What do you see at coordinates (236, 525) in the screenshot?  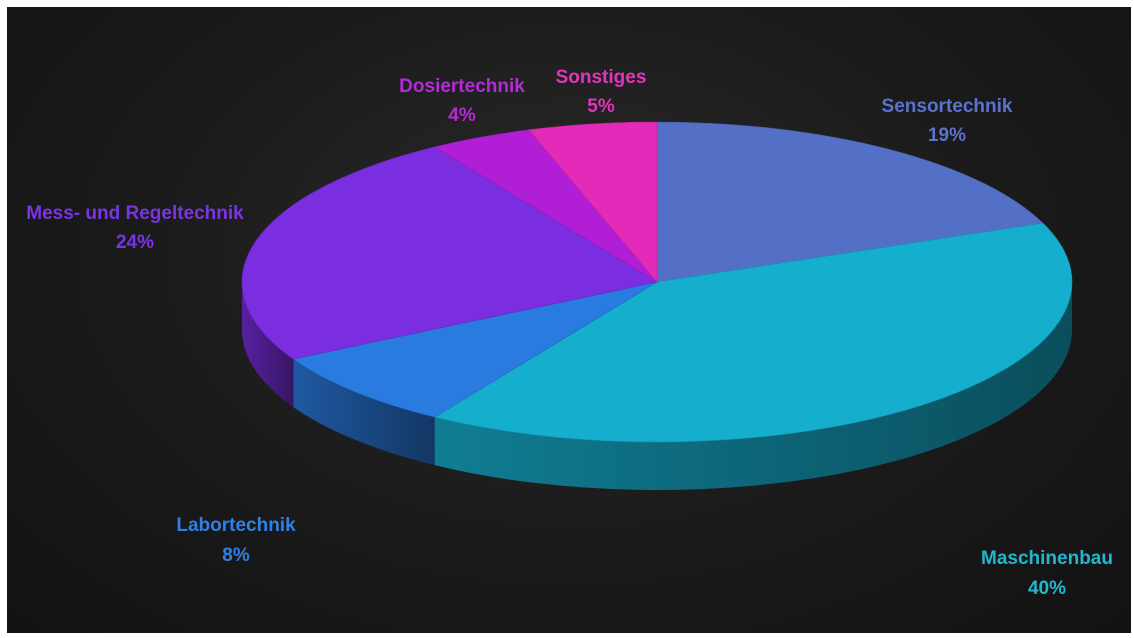 I see `slice-name-labortechnik: Labortechnik` at bounding box center [236, 525].